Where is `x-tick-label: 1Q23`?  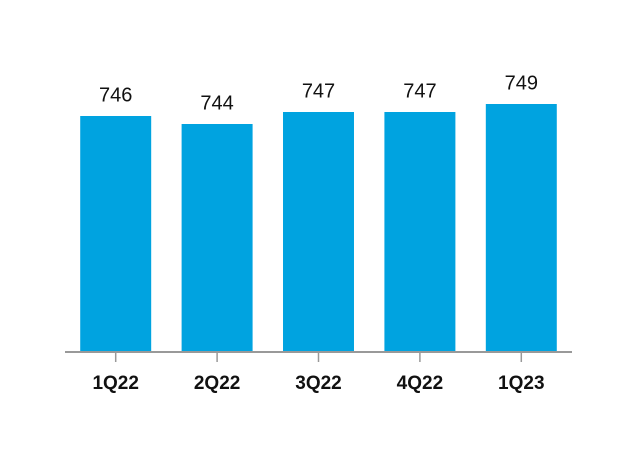
x-tick-label: 1Q23 is located at coordinates (521, 383).